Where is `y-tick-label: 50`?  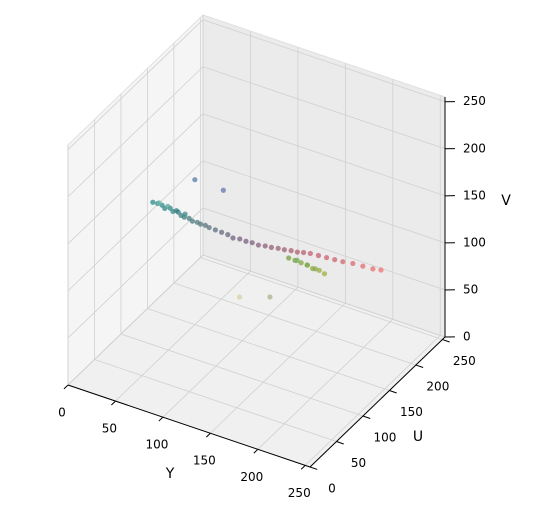 y-tick-label: 50 is located at coordinates (358, 463).